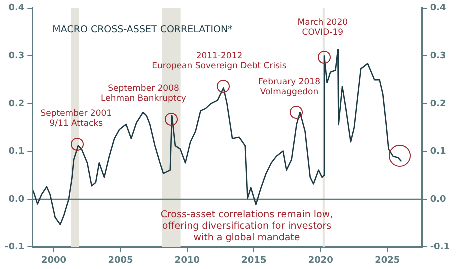 This screenshot has width=457, height=269. What do you see at coordinates (438, 104) in the screenshot?
I see `y2-tick-label: 0.2` at bounding box center [438, 104].